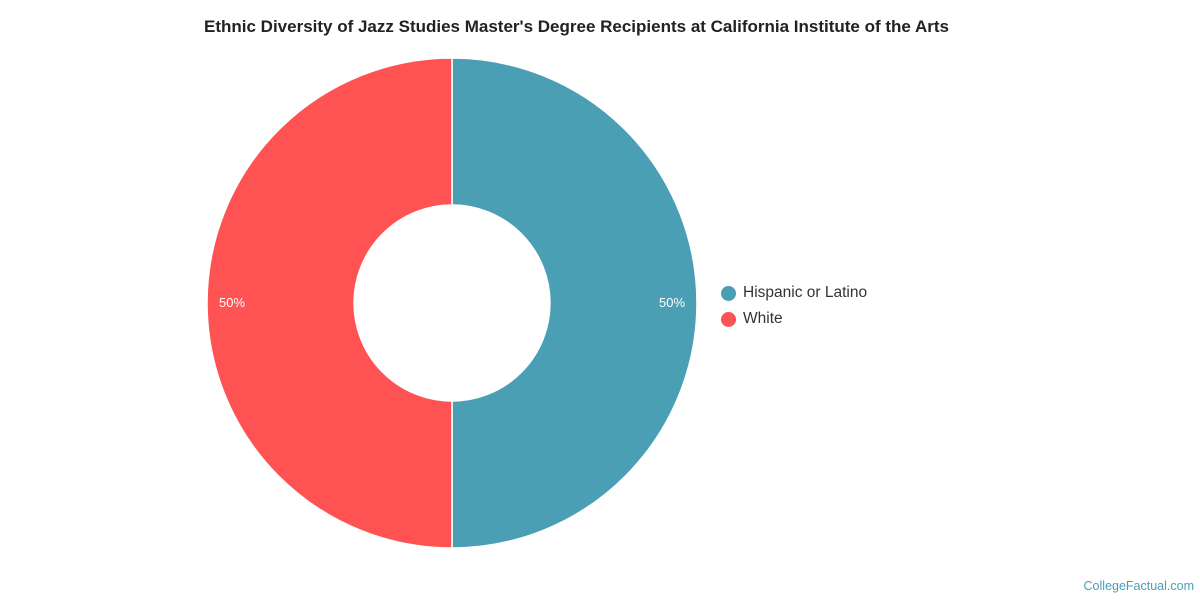 This screenshot has width=1200, height=600. I want to click on watermark: CollegeFactual.com, so click(1138, 586).